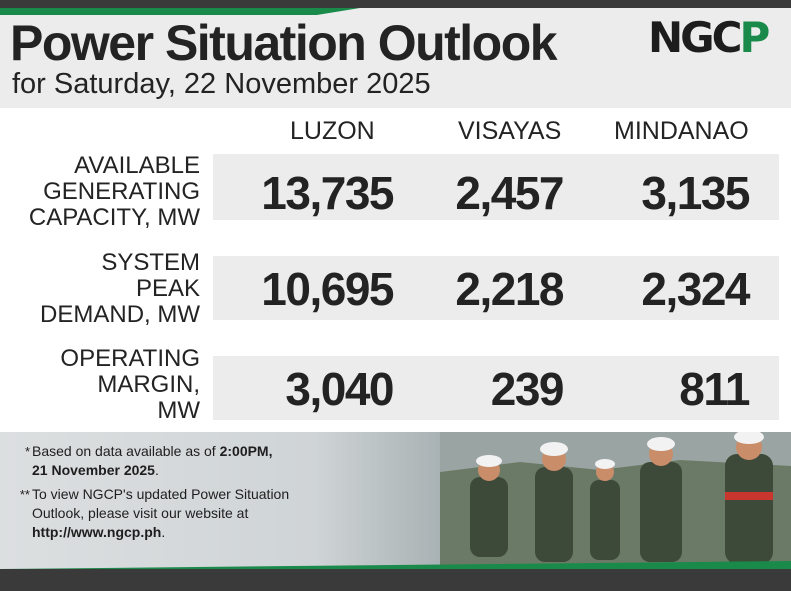 Image resolution: width=791 pixels, height=591 pixels. I want to click on top-dark-bar, so click(395, 4).